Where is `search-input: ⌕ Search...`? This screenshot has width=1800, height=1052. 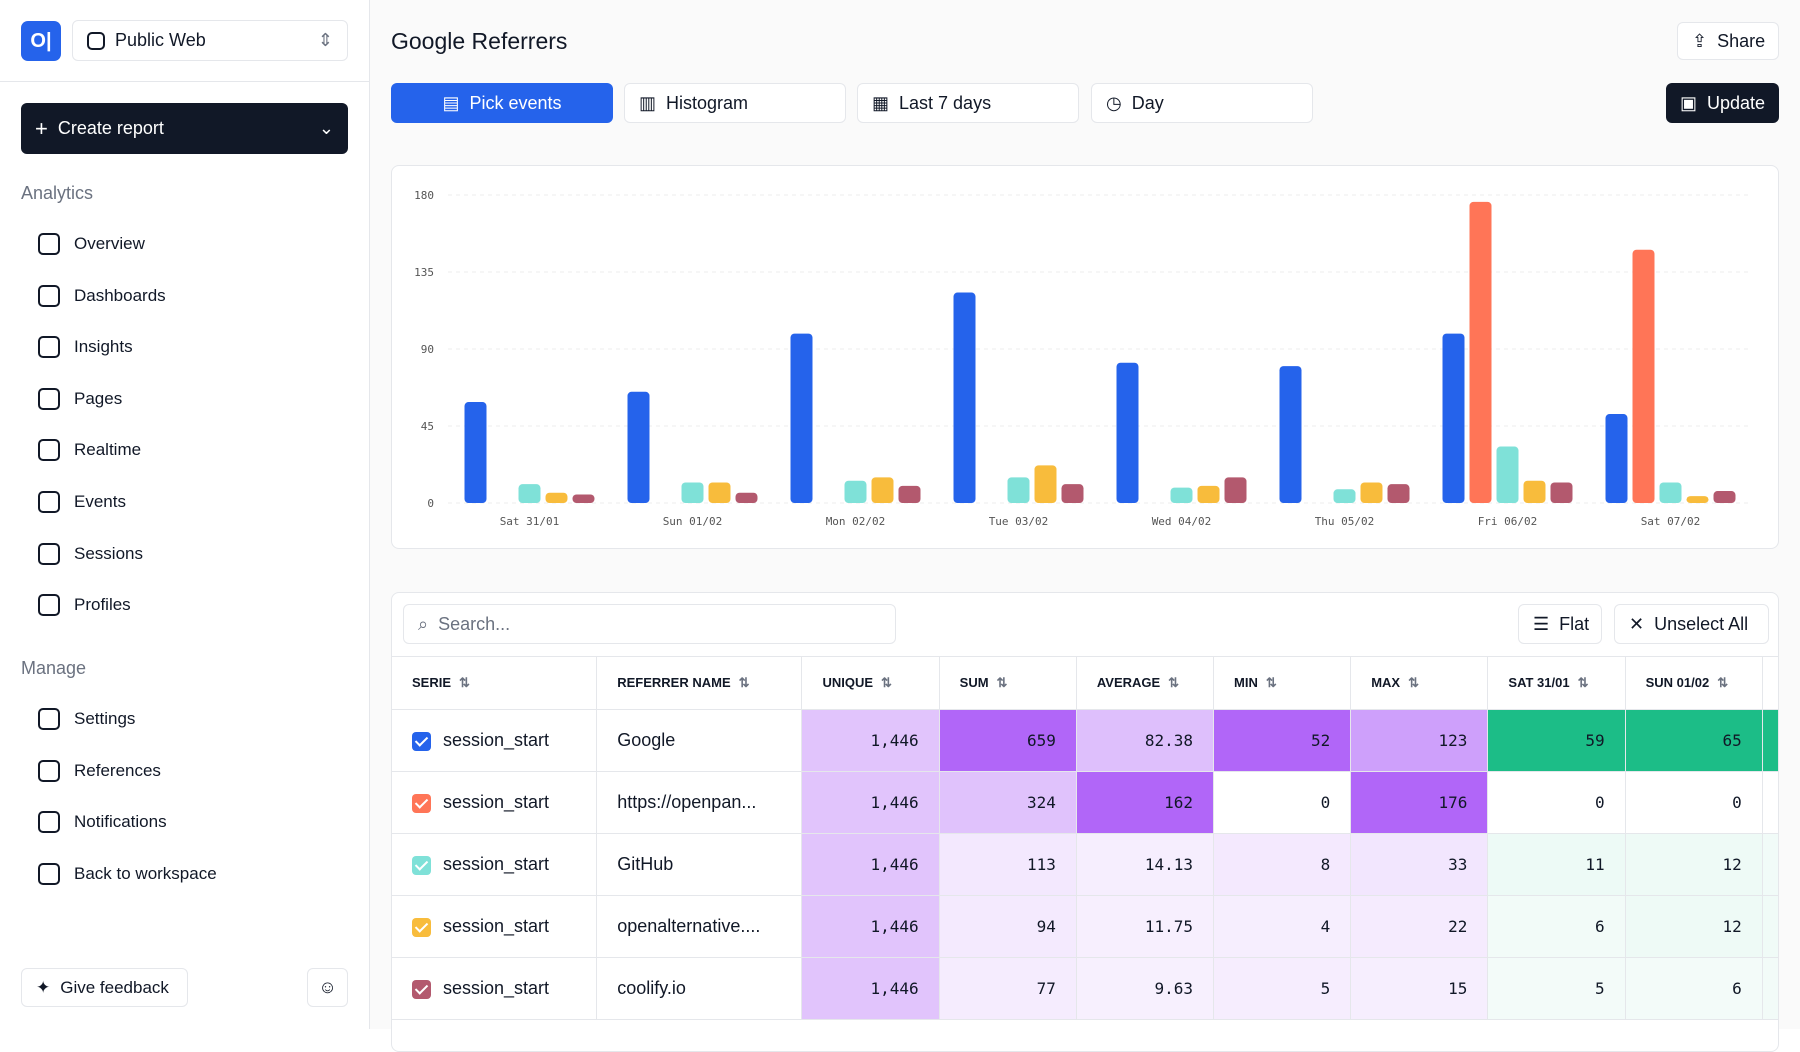
search-input: ⌕ Search... is located at coordinates (649, 624).